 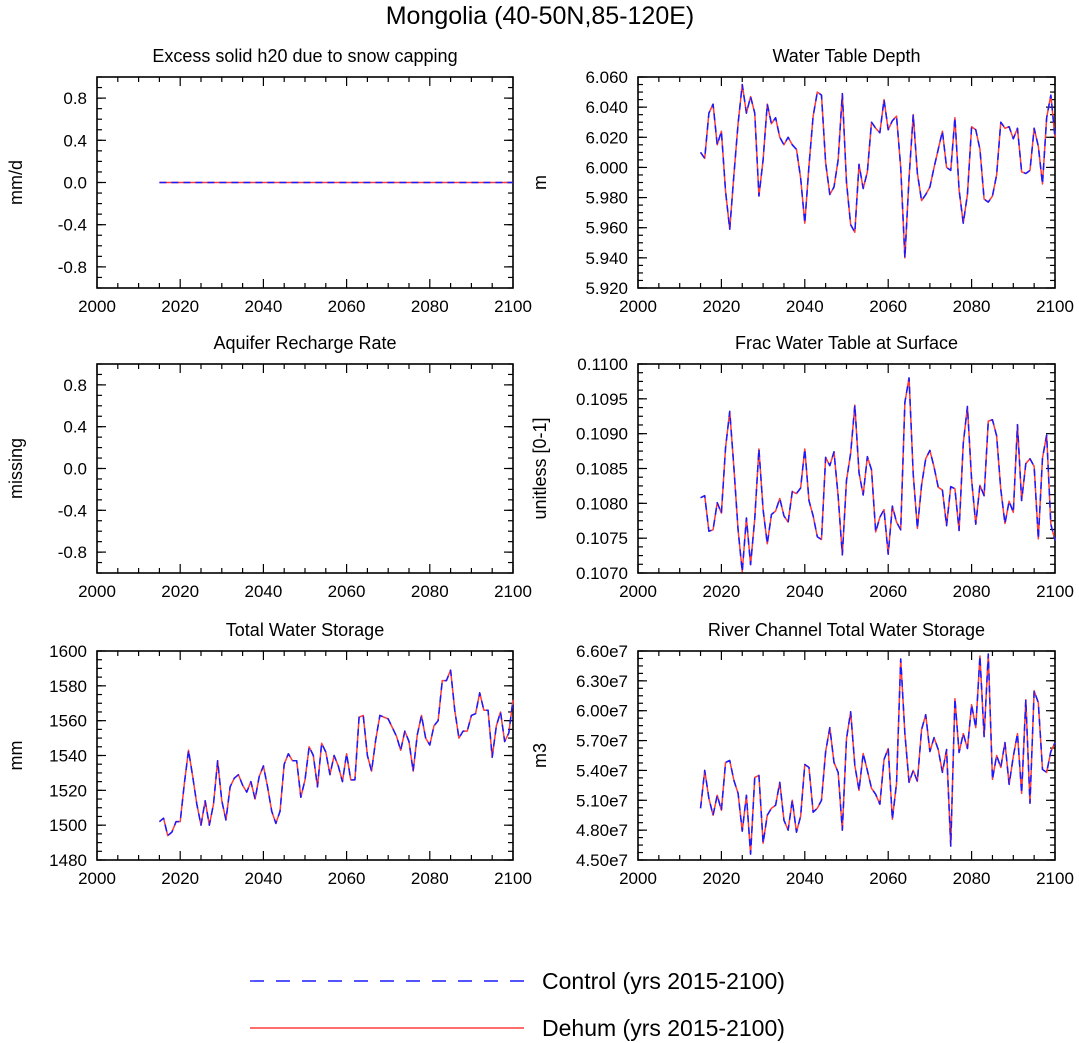 What do you see at coordinates (606, 137) in the screenshot?
I see `y-tick-label: 6.020` at bounding box center [606, 137].